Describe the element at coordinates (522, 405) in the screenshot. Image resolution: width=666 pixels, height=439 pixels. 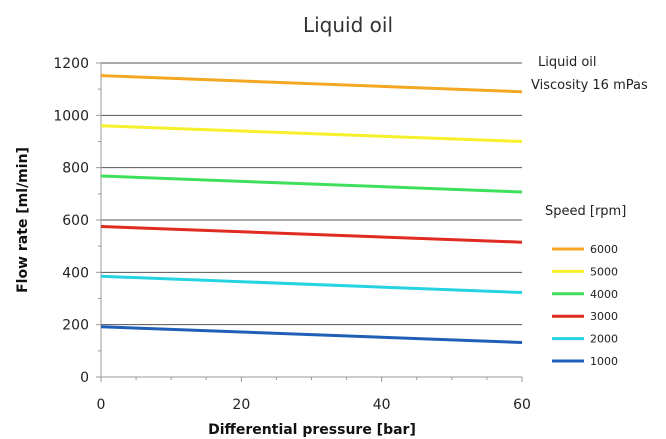
I see `x-tick-label: 60` at that location.